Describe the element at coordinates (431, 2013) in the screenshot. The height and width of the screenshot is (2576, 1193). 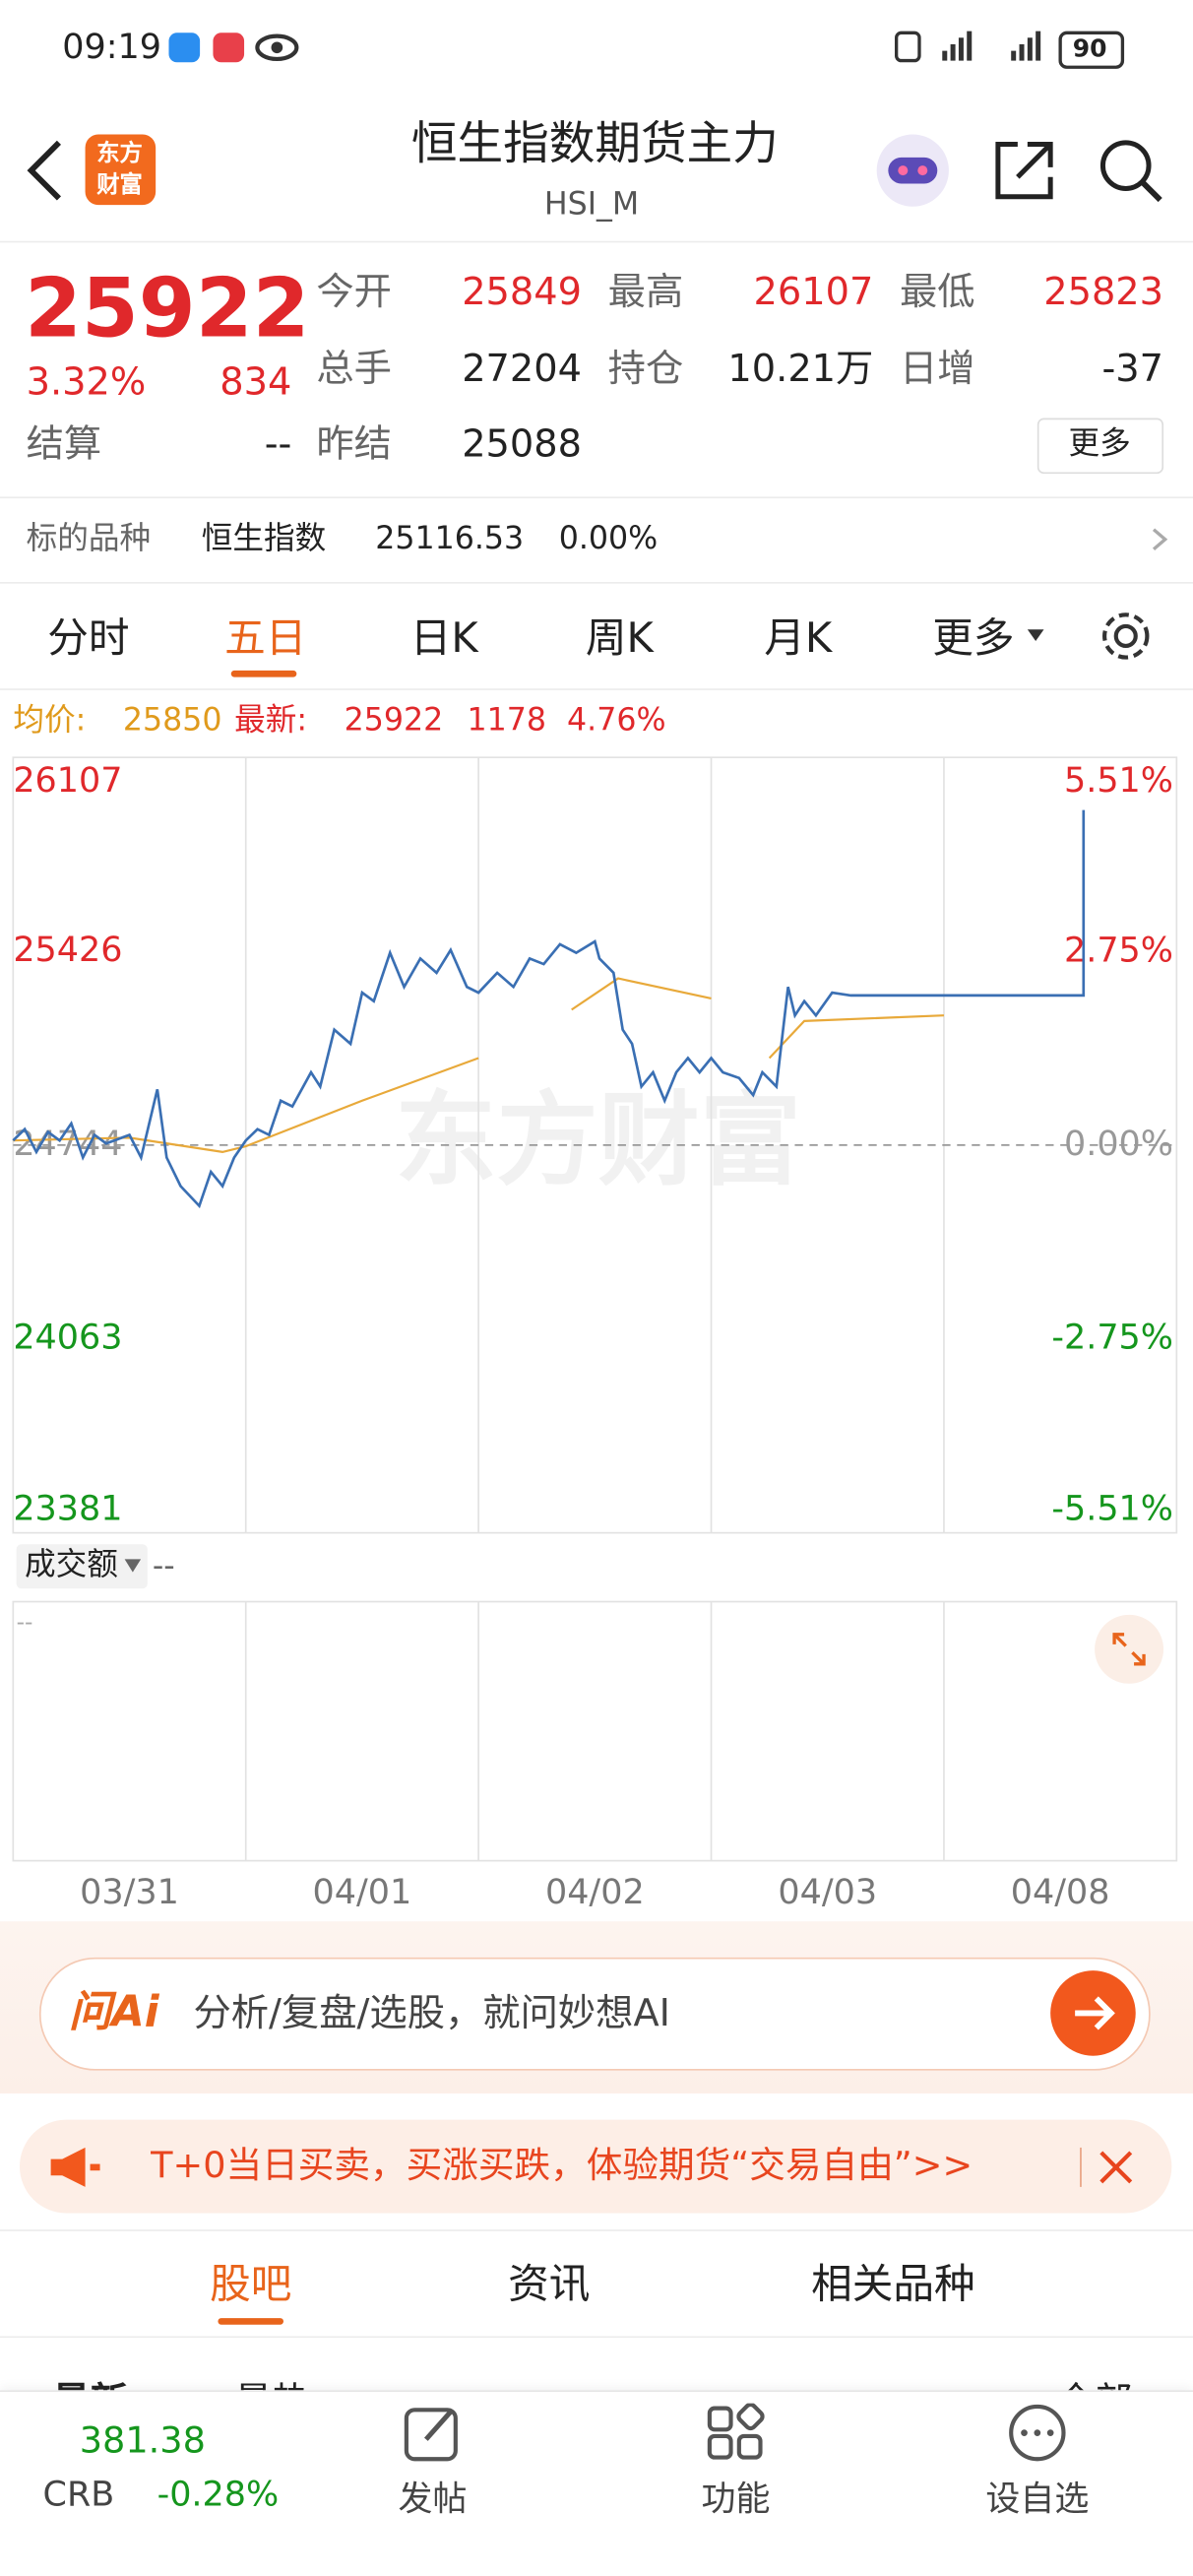
I see `ai-placeholder: 分析/复盘/选股，就问妙想AI` at that location.